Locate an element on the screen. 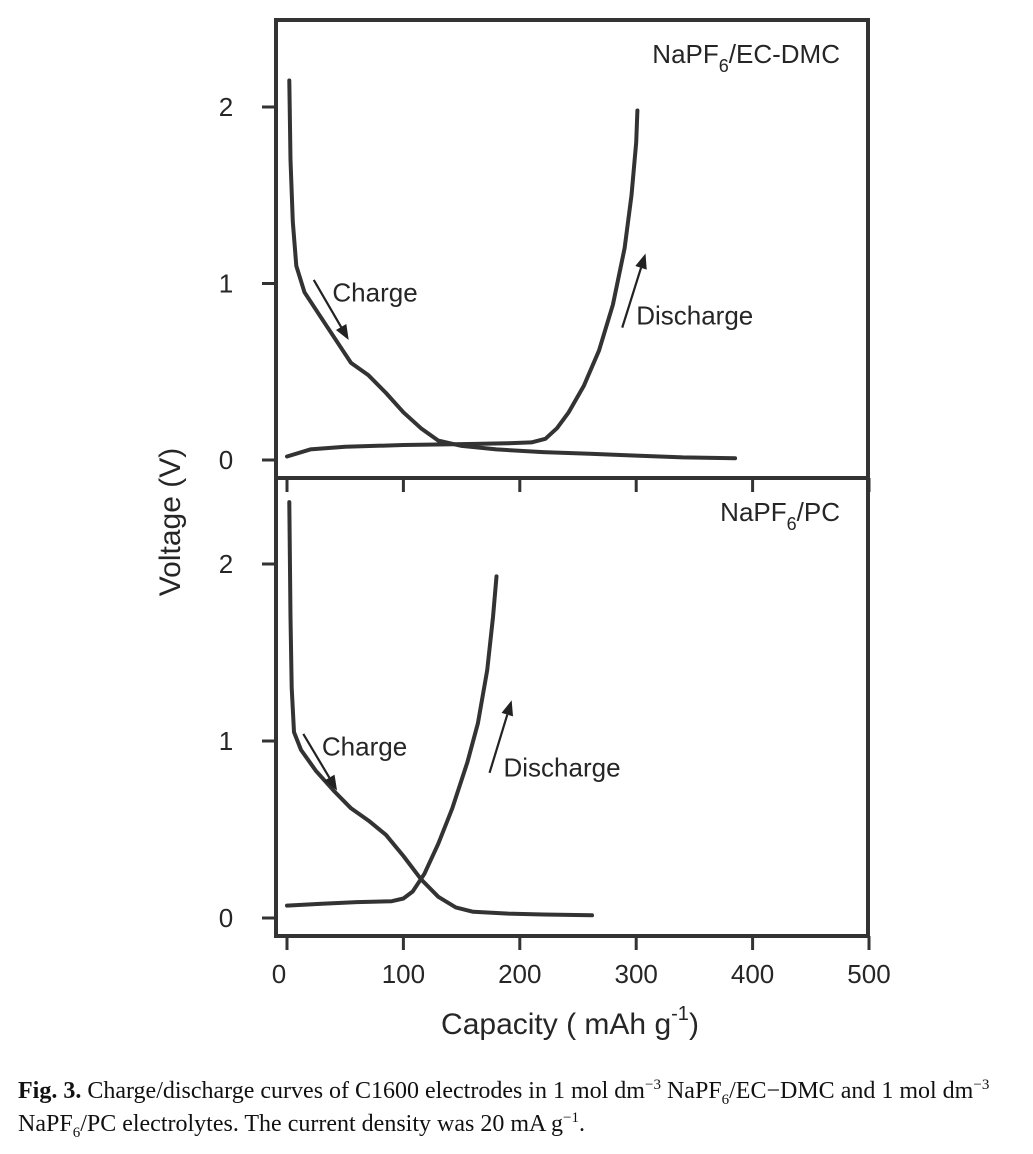 The image size is (1033, 1154). x-tick-label: 0 is located at coordinates (279, 974).